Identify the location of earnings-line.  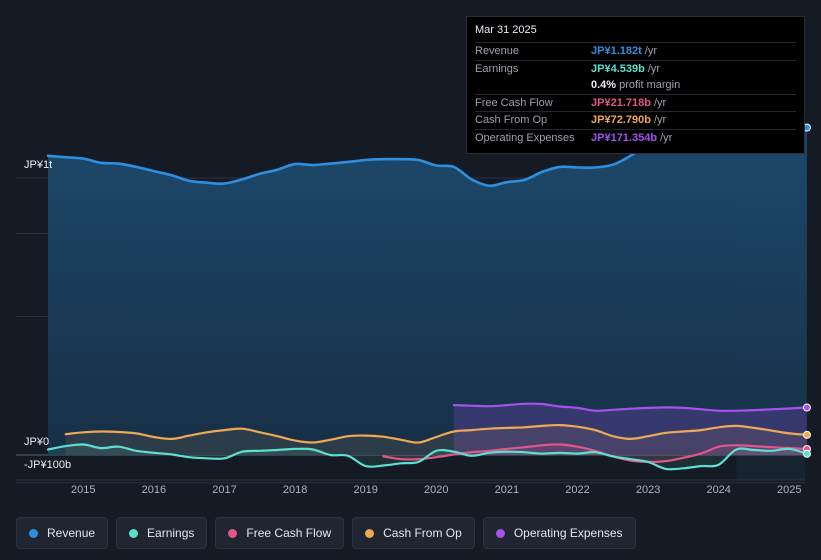
(427, 457).